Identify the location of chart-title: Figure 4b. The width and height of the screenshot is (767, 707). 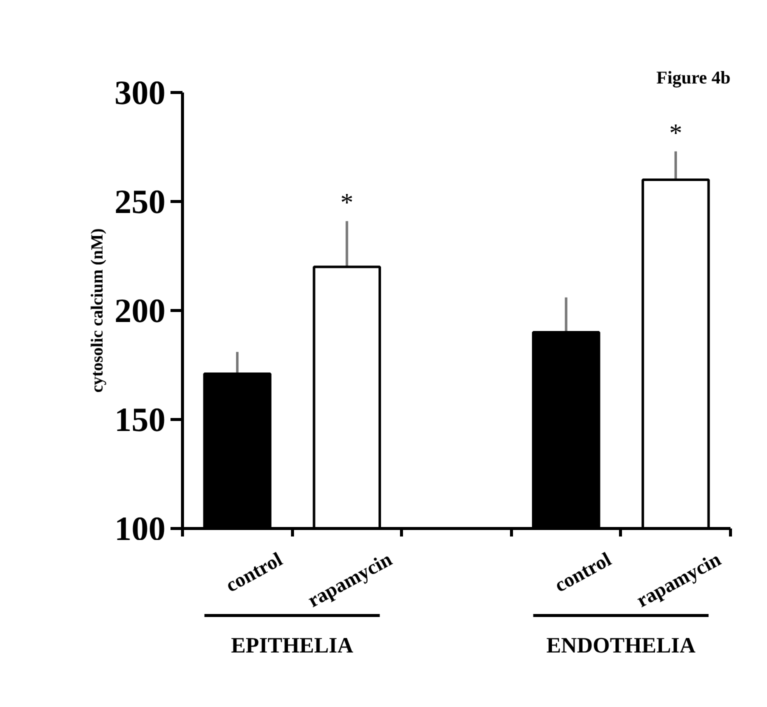
(693, 78).